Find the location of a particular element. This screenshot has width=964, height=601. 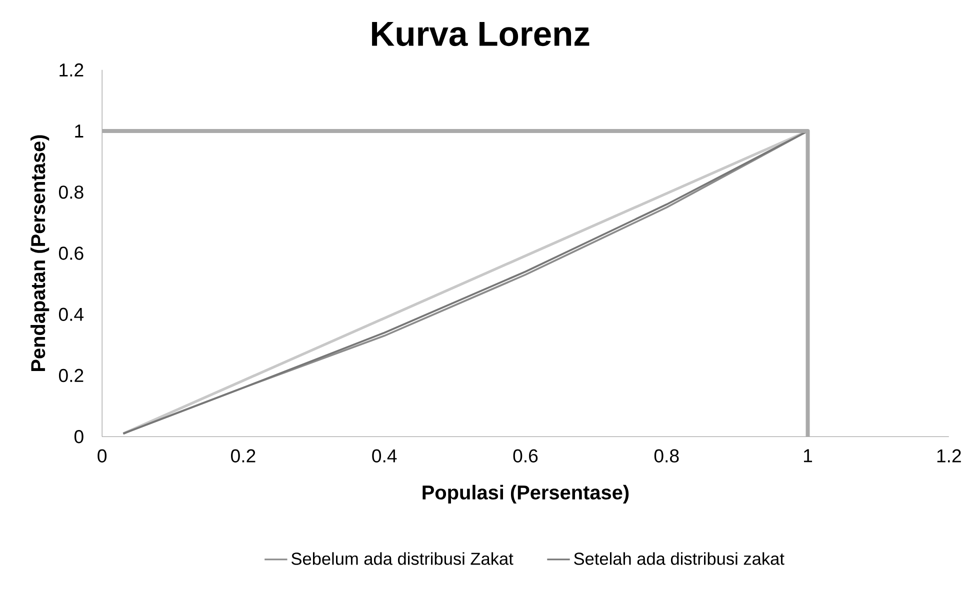

x-axis-title: Populasi (Persentase) is located at coordinates (525, 494).